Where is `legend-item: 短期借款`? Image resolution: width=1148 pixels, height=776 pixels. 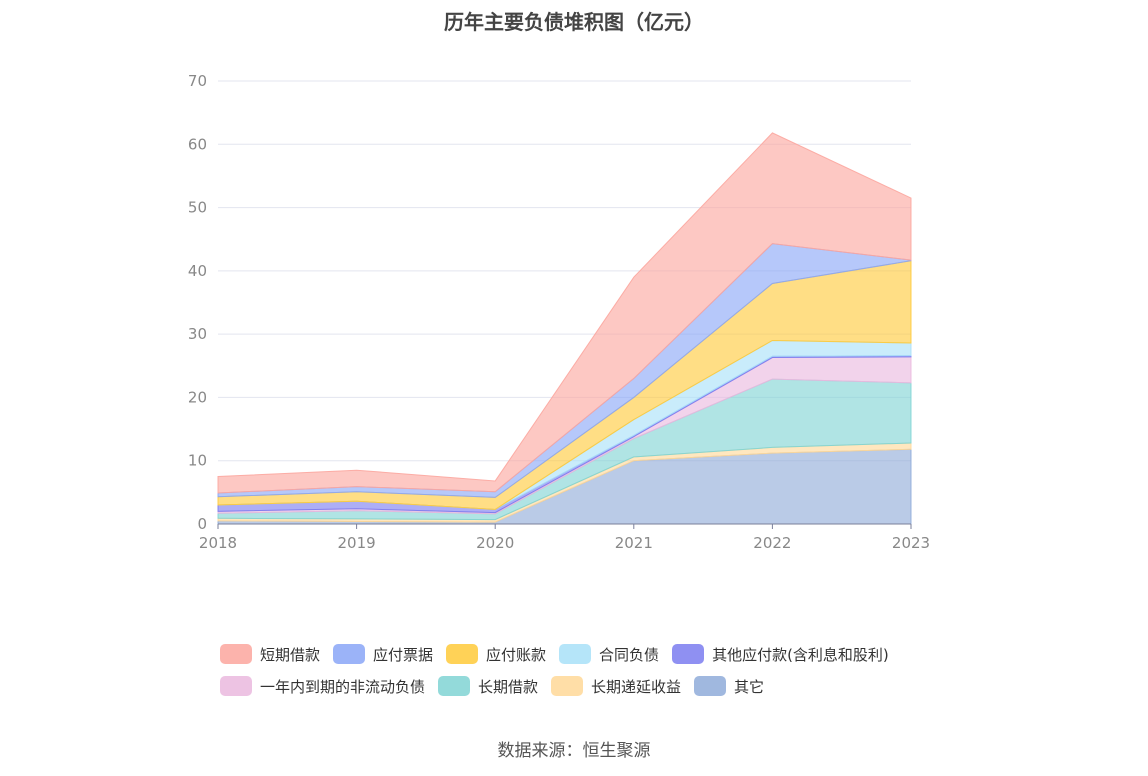 legend-item: 短期借款 is located at coordinates (270, 654).